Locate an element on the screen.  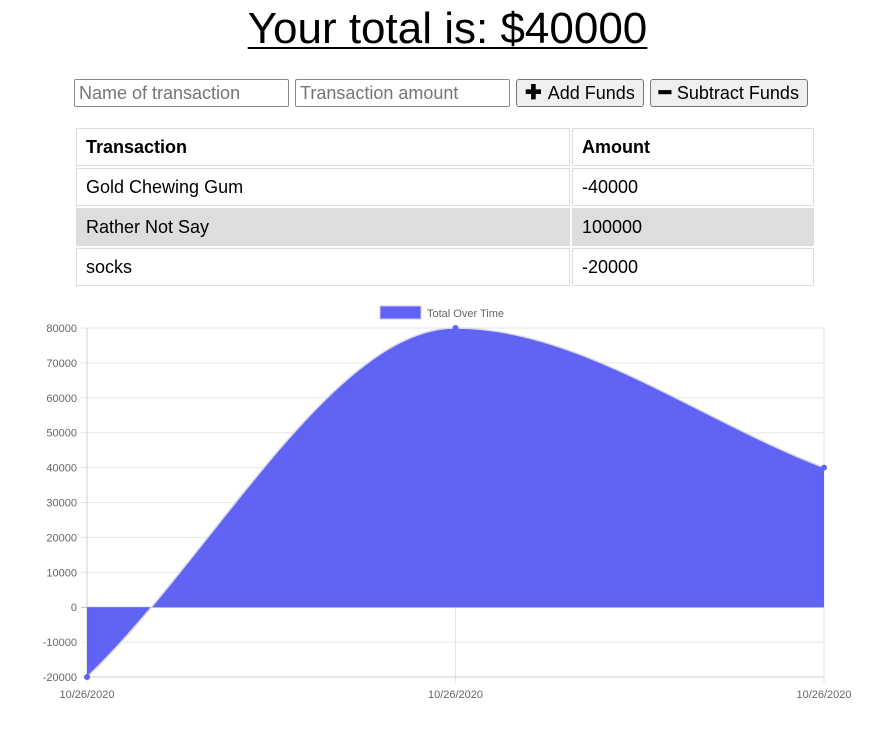
table-row: socks -20000 is located at coordinates (445, 267).